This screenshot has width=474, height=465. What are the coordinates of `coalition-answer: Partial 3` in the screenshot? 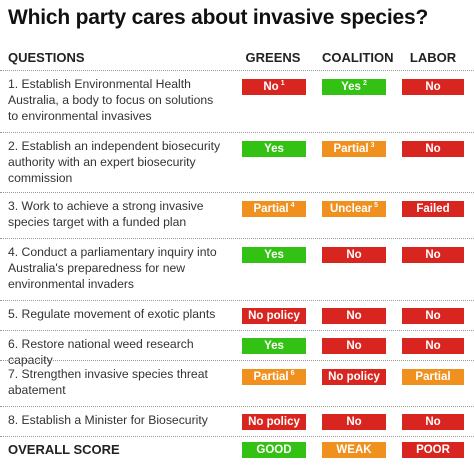 It's located at (354, 149).